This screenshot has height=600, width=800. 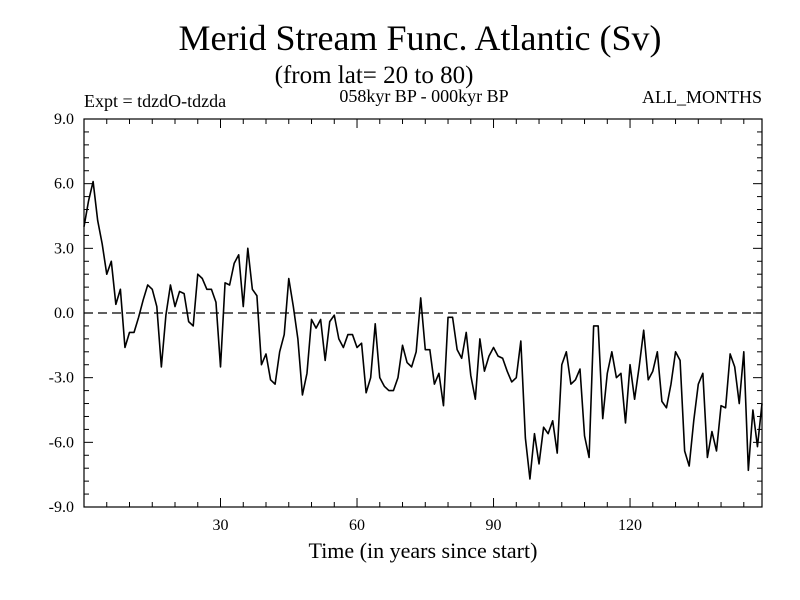 What do you see at coordinates (494, 525) in the screenshot?
I see `x-tick-label: 90` at bounding box center [494, 525].